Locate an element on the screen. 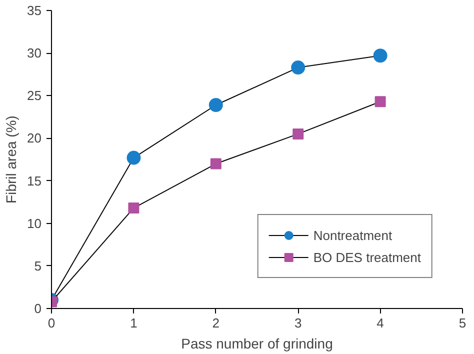 This screenshot has width=474, height=354. y-tick-label: 10 is located at coordinates (34, 223).